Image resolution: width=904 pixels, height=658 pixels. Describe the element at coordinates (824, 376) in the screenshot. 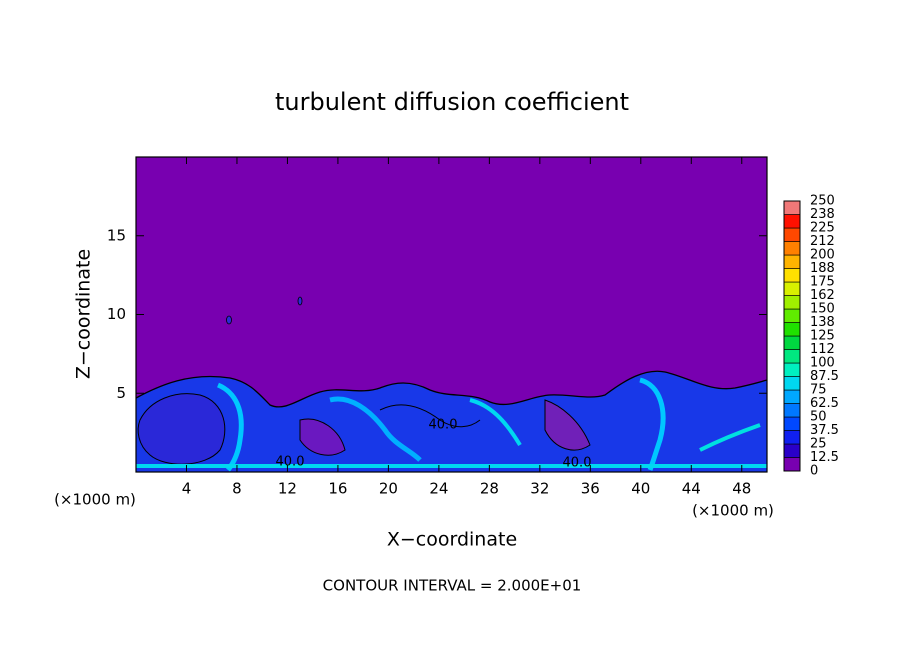

I see `colorbar-tick-label: 87.5` at that location.